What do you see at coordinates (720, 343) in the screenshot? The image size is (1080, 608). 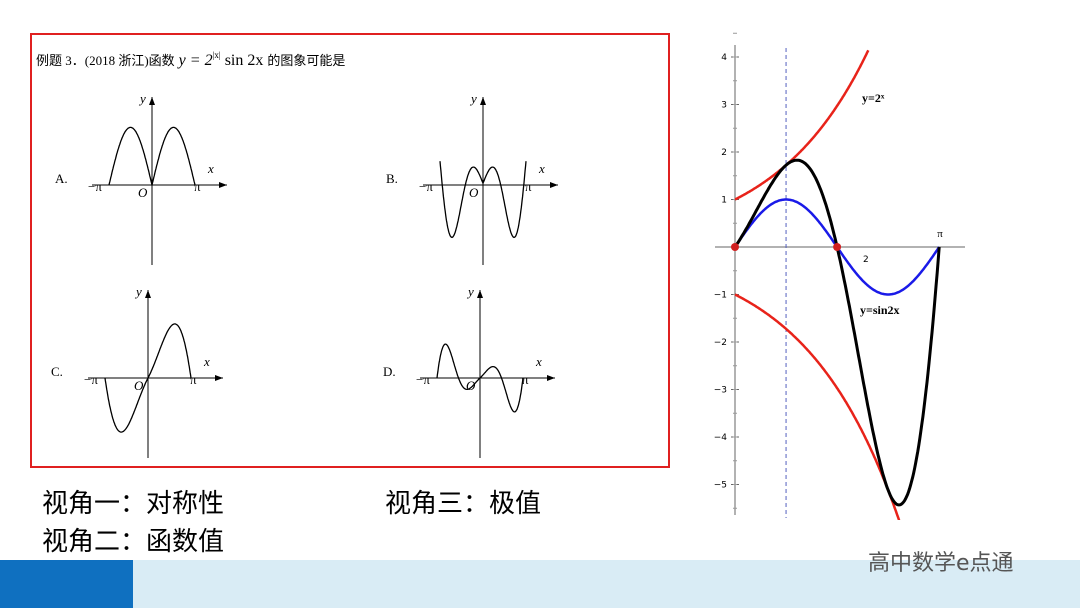 I see `y-tick-label: −2` at bounding box center [720, 343].